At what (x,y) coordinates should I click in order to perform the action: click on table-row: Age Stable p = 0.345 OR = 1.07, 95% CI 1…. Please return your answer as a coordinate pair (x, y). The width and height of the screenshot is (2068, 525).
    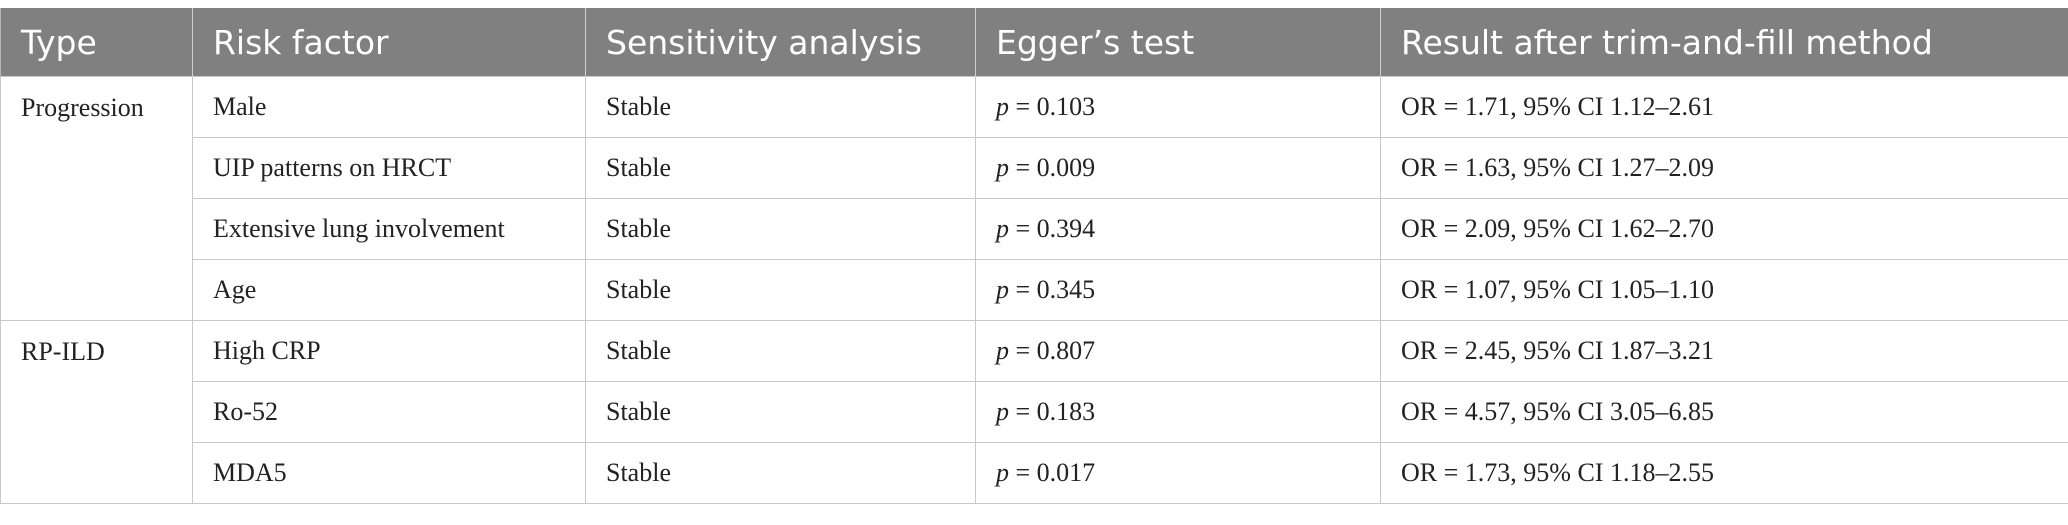
    Looking at the image, I should click on (1034, 290).